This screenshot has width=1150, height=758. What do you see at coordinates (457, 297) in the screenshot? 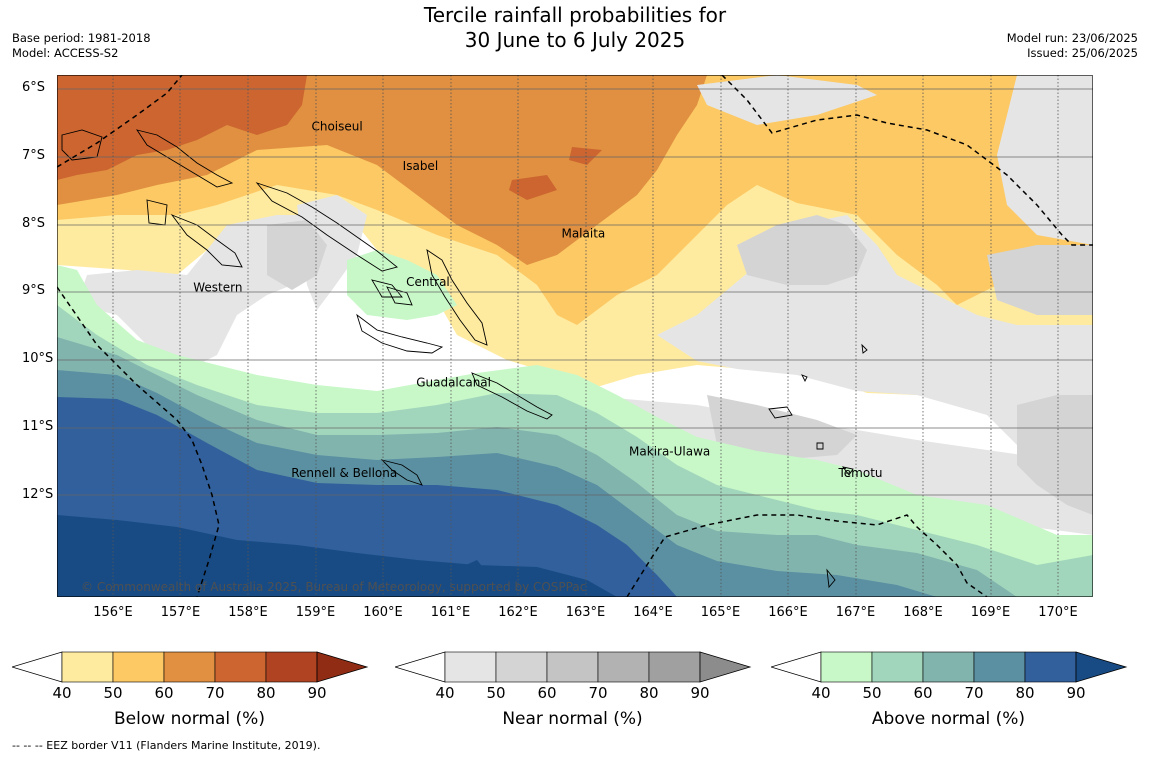
I see `malaita-island` at bounding box center [457, 297].